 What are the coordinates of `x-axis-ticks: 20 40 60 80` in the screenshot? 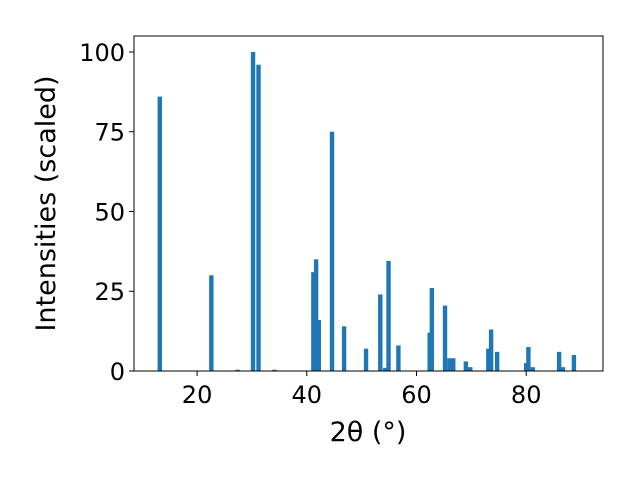 It's located at (362, 390).